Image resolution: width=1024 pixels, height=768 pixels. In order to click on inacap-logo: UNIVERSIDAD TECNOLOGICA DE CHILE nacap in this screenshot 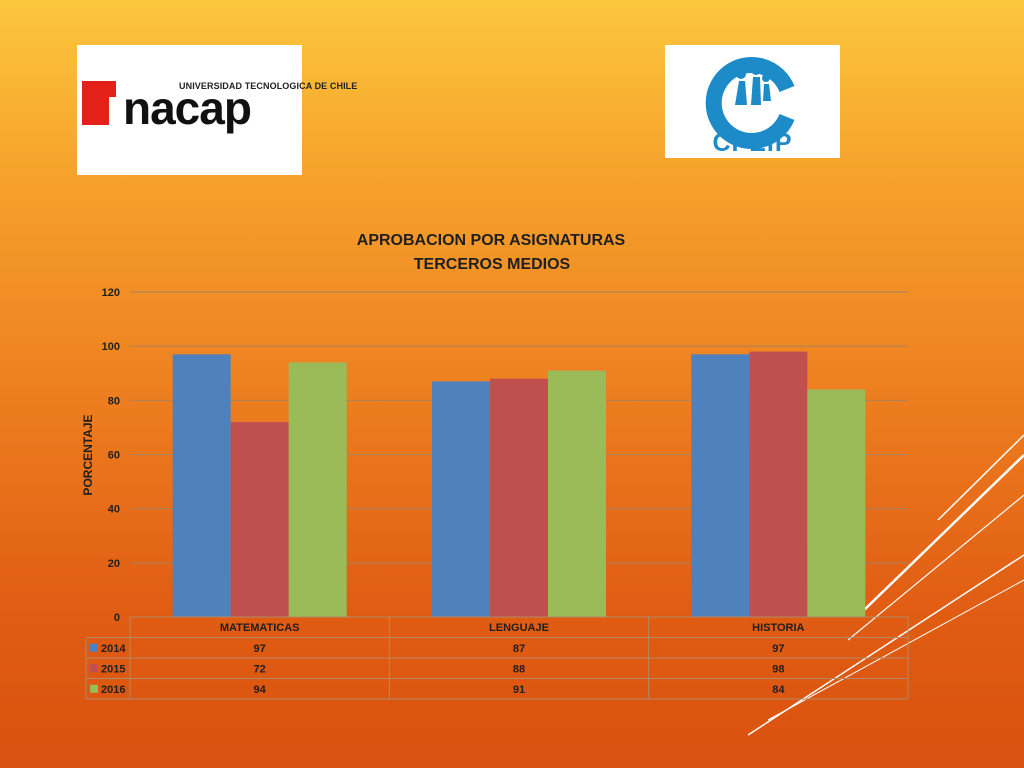, I will do `click(217, 110)`.